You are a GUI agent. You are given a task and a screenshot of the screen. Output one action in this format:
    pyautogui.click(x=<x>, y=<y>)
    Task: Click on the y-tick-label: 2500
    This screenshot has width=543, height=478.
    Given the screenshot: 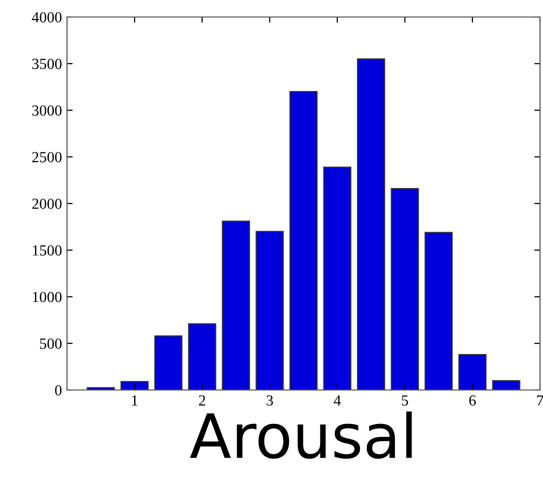 What is the action you would take?
    pyautogui.click(x=47, y=157)
    